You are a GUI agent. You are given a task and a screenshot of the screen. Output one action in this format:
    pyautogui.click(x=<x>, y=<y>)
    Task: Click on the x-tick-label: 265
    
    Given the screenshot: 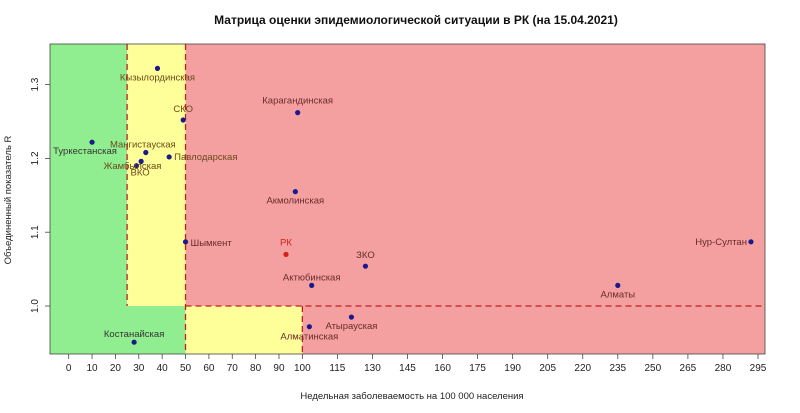 What is the action you would take?
    pyautogui.click(x=688, y=368)
    